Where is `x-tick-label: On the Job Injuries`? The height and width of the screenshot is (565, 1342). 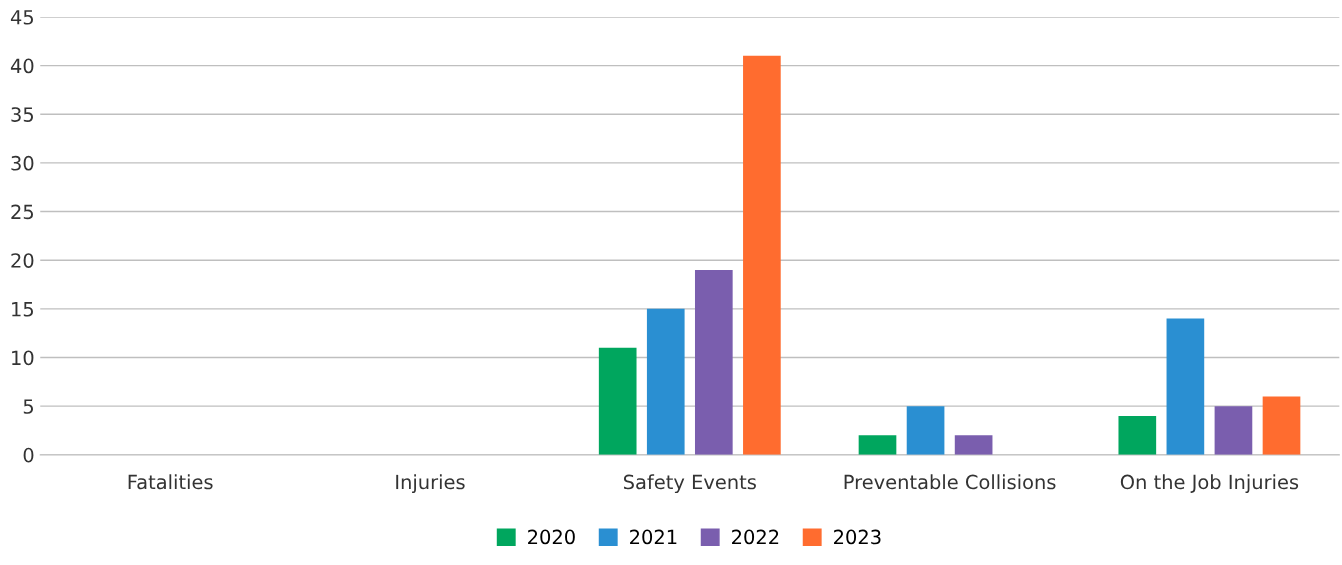
x-tick-label: On the Job Injuries is located at coordinates (1209, 484).